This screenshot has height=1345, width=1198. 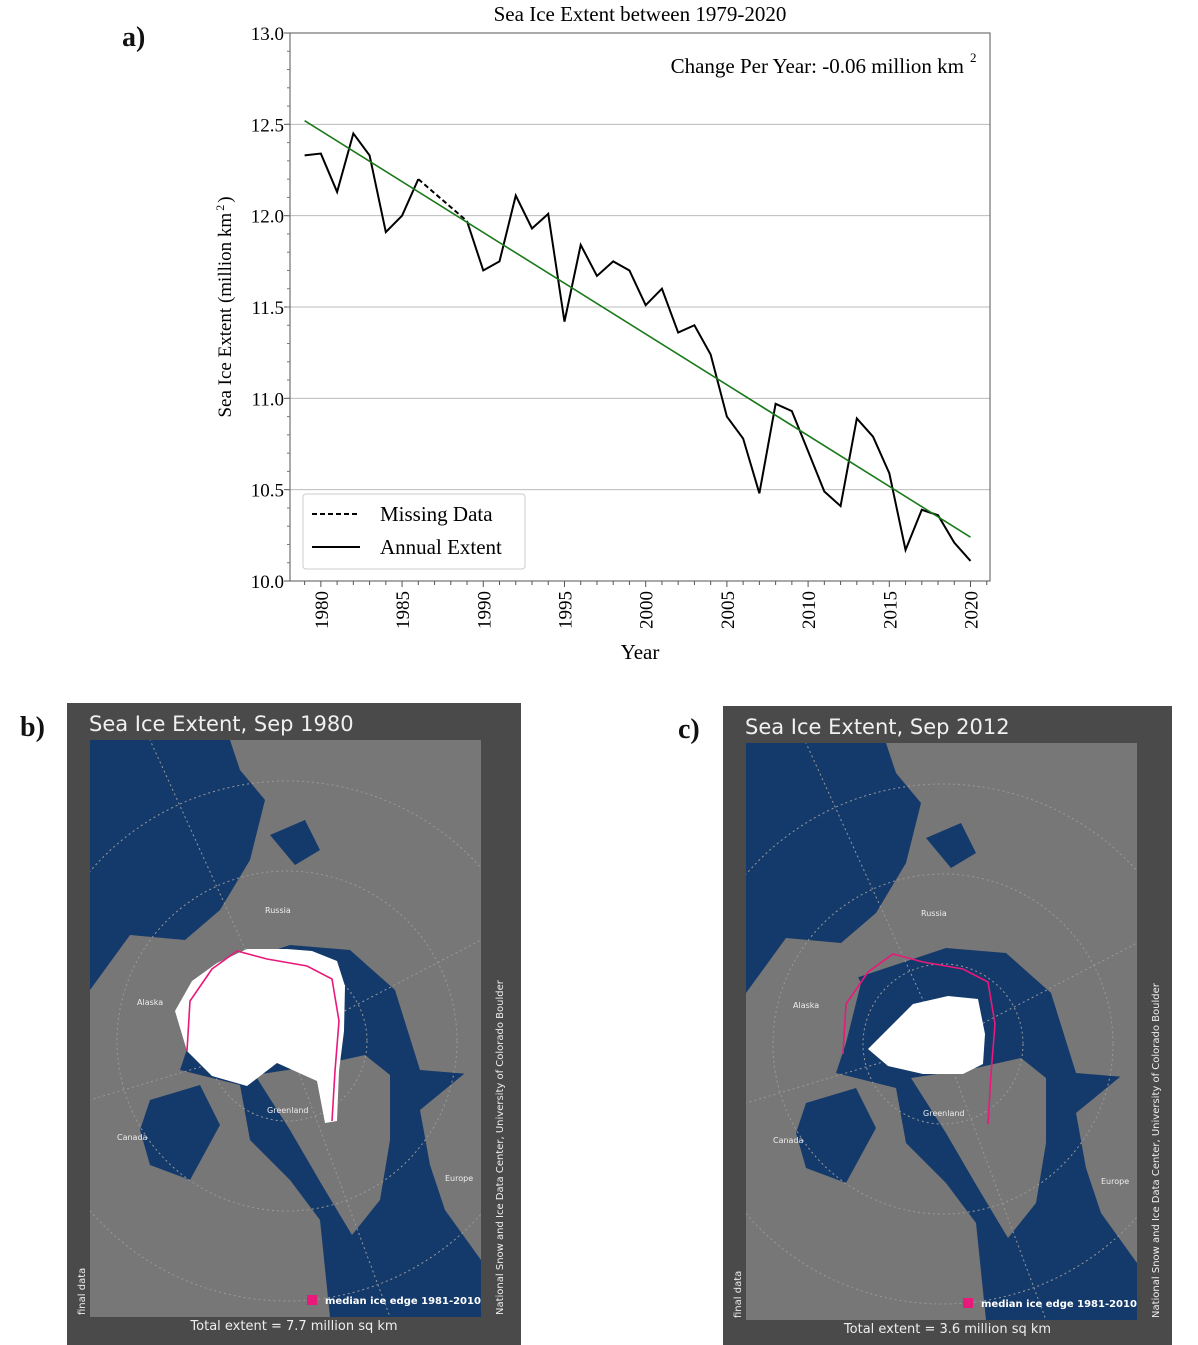 I want to click on legend-annual-extent: Annual Extent, so click(x=441, y=547).